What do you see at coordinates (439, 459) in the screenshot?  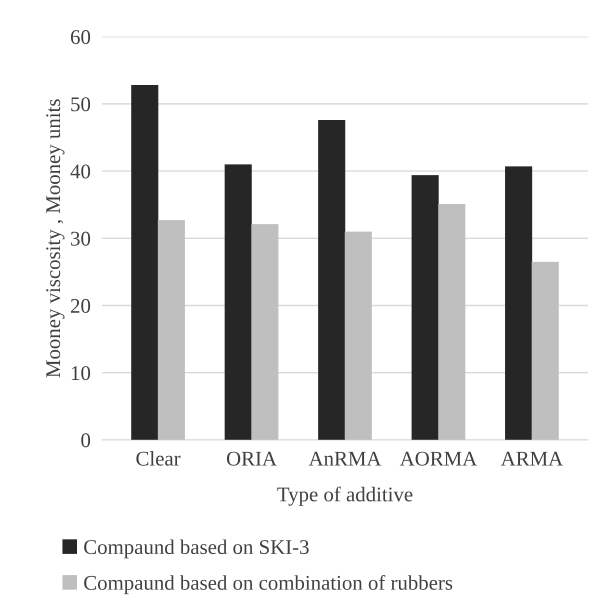 I see `x-tick-label: AORMA` at bounding box center [439, 459].